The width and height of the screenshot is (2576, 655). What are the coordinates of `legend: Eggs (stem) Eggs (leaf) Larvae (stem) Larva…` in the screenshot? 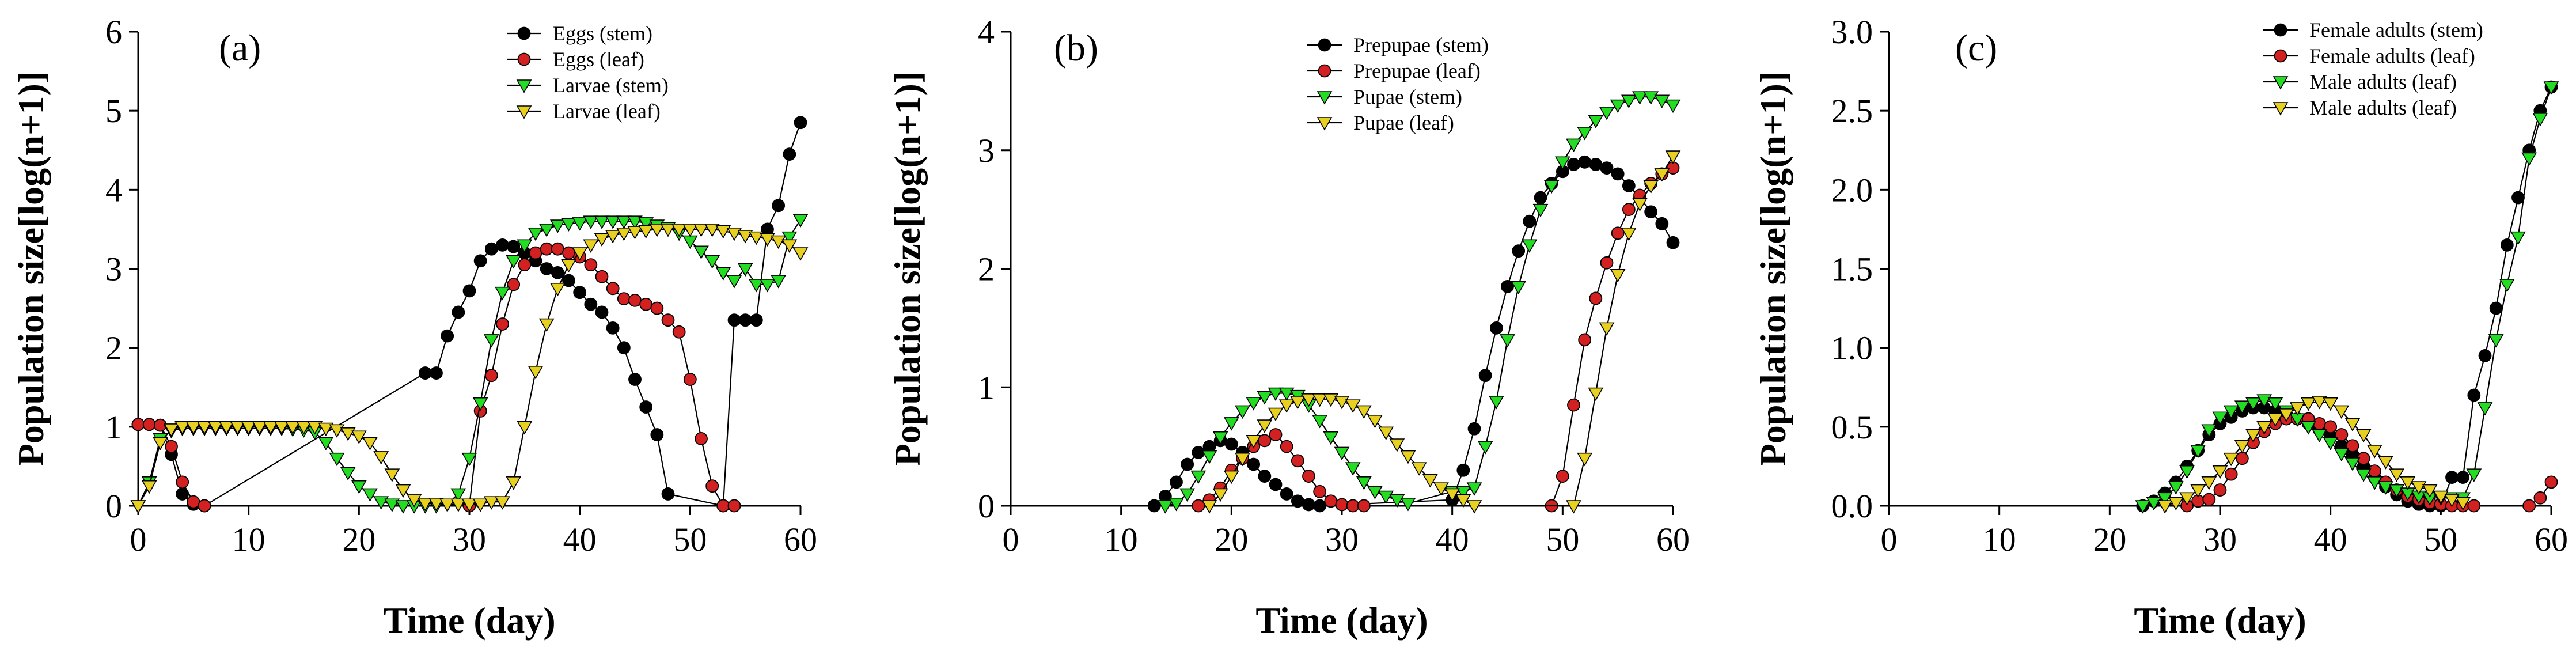 It's located at (588, 72).